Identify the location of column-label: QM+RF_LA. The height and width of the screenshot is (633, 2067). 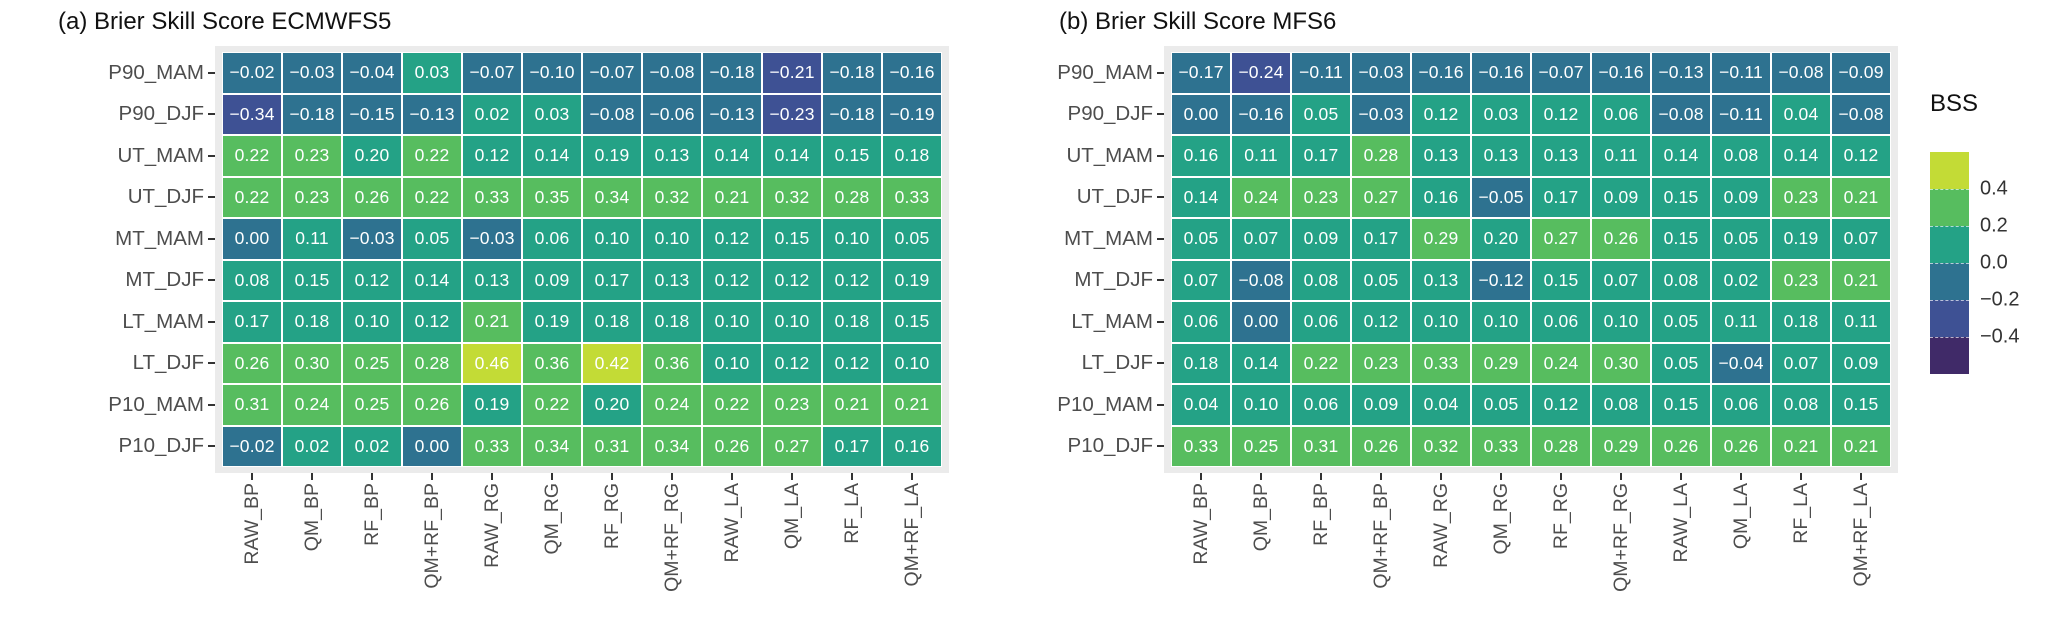
(1861, 558).